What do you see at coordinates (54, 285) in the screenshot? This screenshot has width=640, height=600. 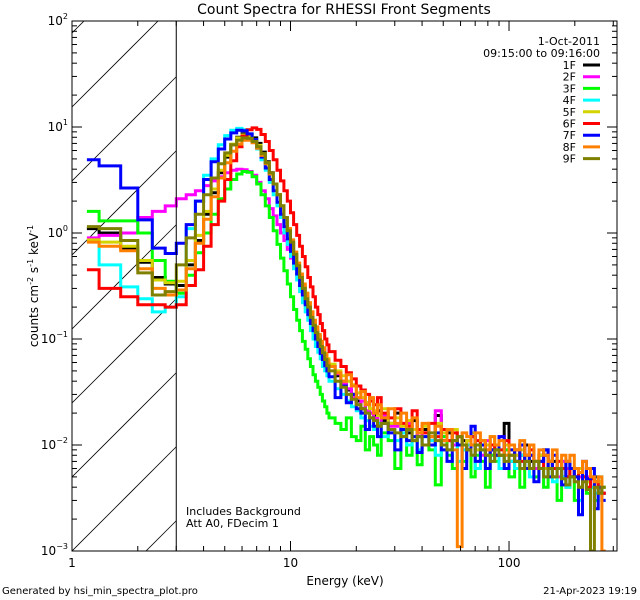 I see `y-tick-labels: 10² 10¹ 10⁰ 10⁻¹ 10⁻² 10⁻³` at bounding box center [54, 285].